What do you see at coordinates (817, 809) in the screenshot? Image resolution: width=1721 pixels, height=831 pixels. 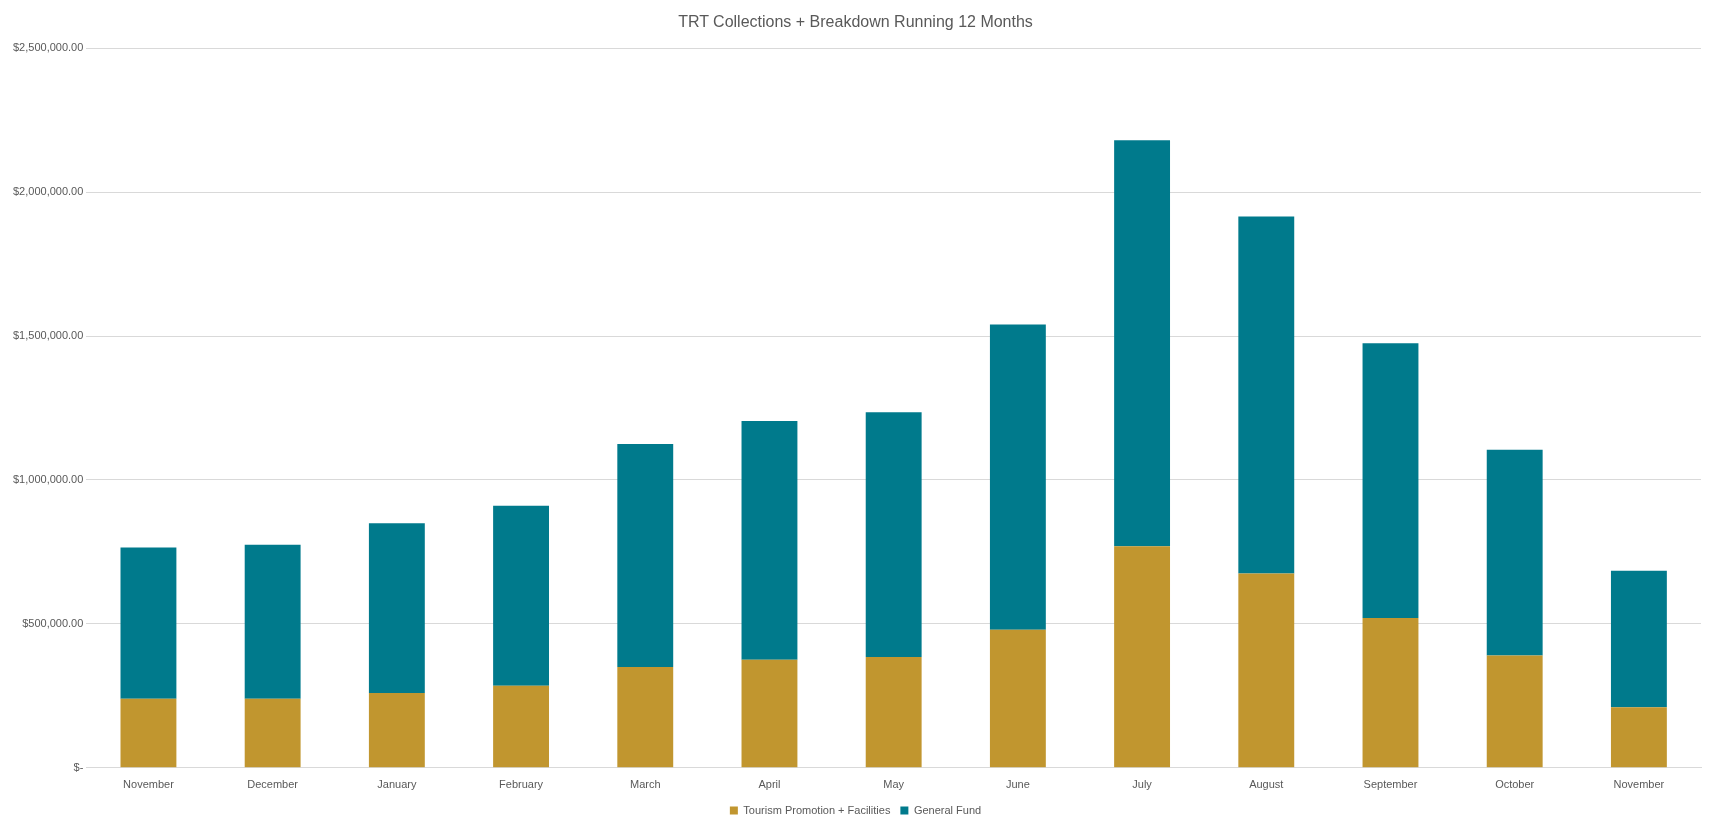 I see `legend-label: Tourism Promotion + Facilities` at bounding box center [817, 809].